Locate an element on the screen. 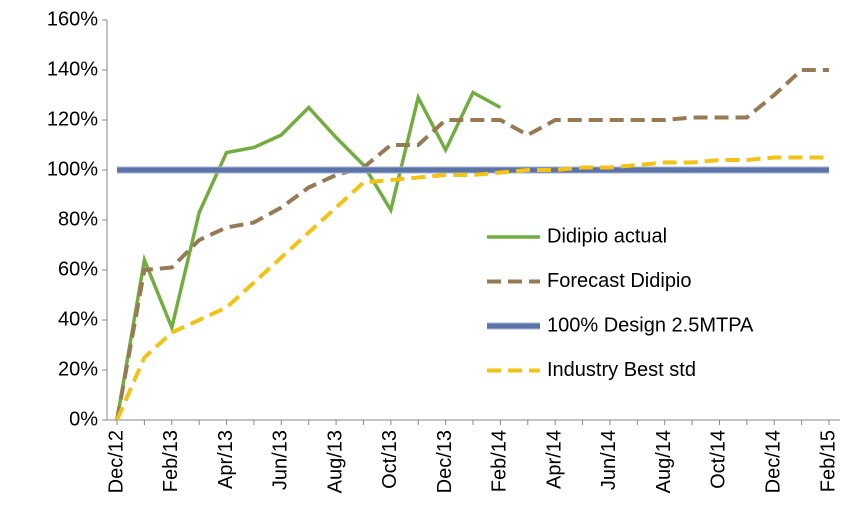 This screenshot has height=525, width=851. legend-label: Industry Best std is located at coordinates (621, 370).